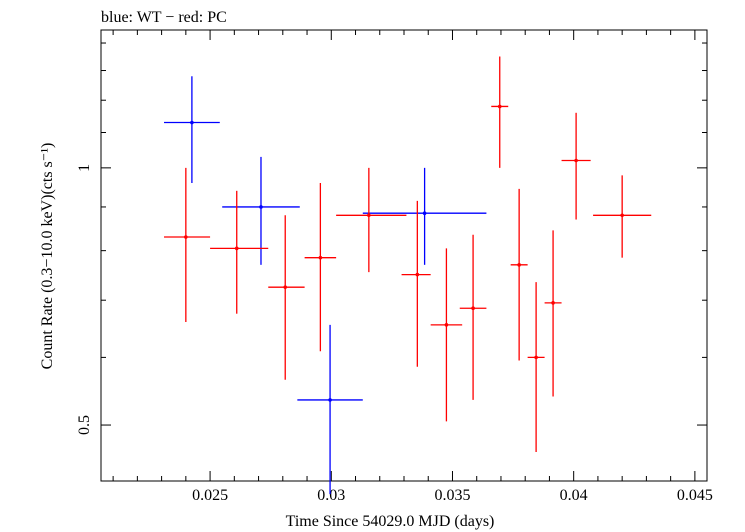 The height and width of the screenshot is (532, 745). What do you see at coordinates (331, 495) in the screenshot?
I see `x-tick-label: 0.03` at bounding box center [331, 495].